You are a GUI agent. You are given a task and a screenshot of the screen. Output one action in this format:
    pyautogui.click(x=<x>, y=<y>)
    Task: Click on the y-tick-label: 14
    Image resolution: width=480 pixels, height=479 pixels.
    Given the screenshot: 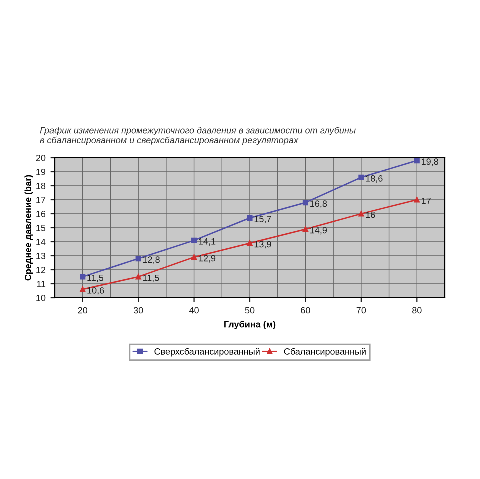 What is the action you would take?
    pyautogui.click(x=41, y=242)
    